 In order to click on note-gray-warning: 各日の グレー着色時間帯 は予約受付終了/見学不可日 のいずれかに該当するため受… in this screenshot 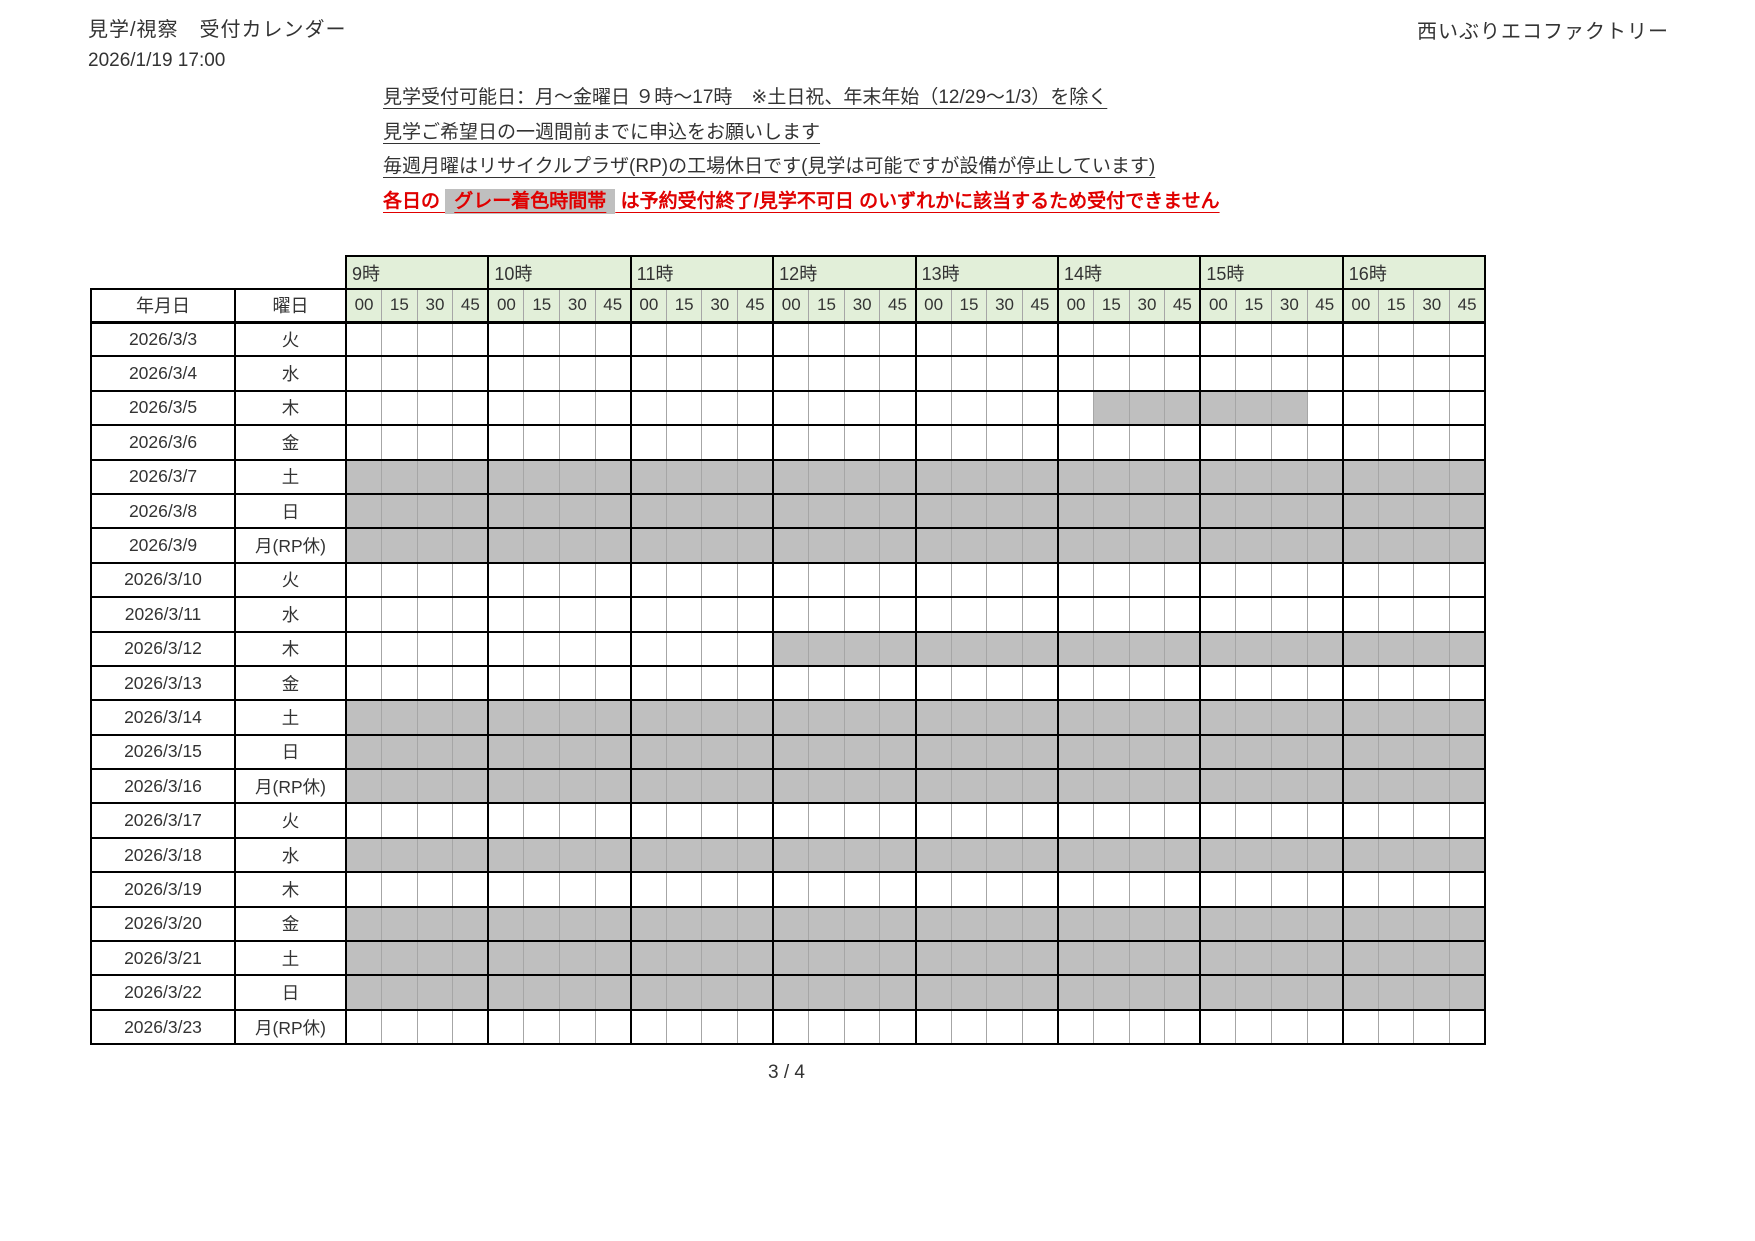, I will do `click(801, 202)`.